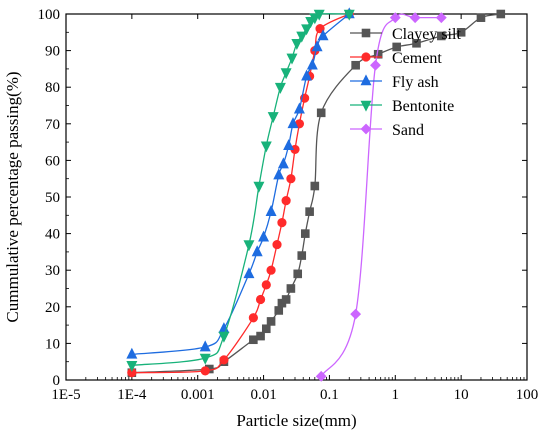  What do you see at coordinates (52, 52) in the screenshot?
I see `y-tick-label: 90` at bounding box center [52, 52].